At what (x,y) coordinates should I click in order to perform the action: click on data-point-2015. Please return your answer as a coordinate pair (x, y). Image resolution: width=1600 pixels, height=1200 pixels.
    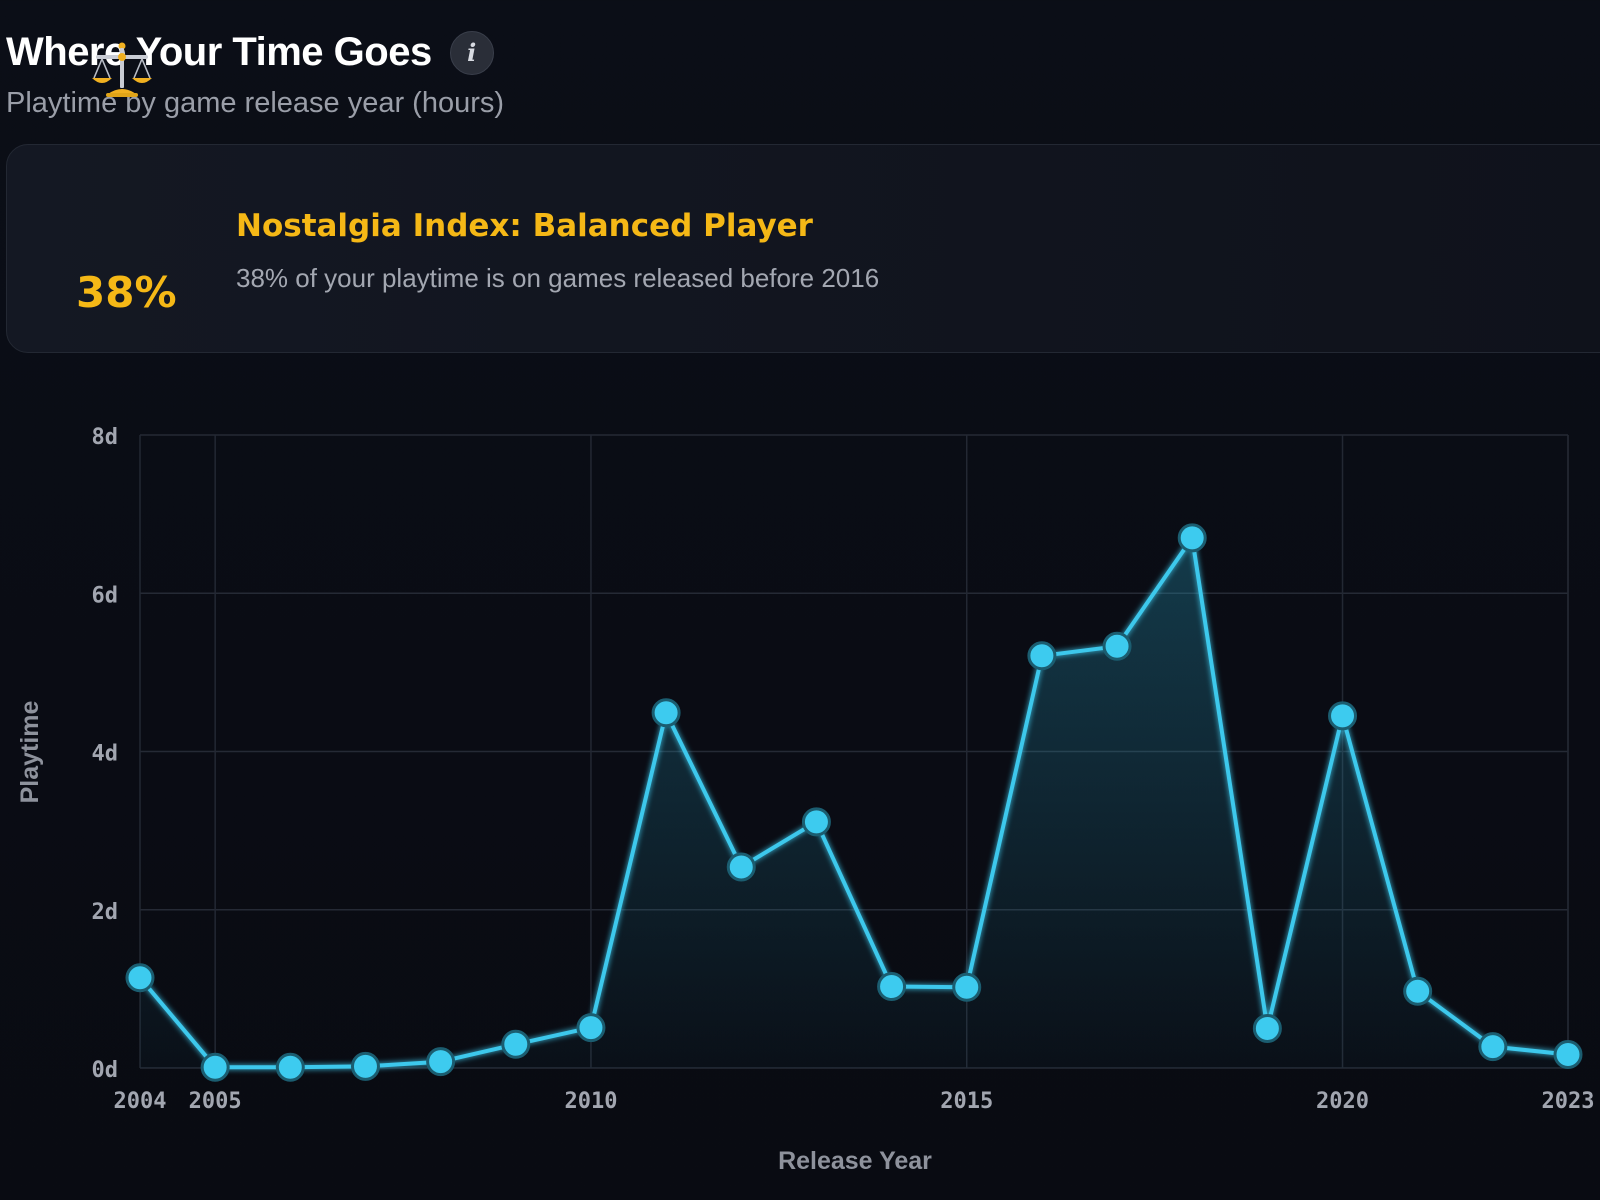
    Looking at the image, I should click on (967, 987).